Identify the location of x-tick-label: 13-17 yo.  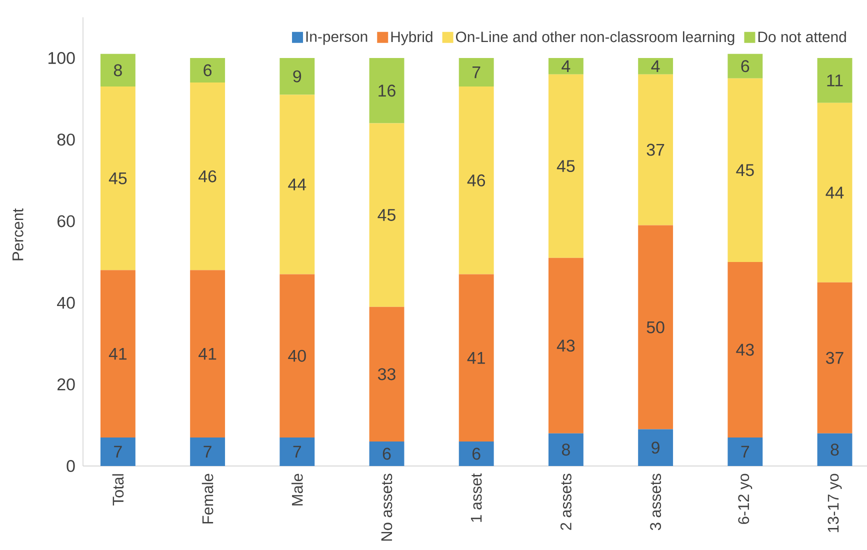
(835, 503).